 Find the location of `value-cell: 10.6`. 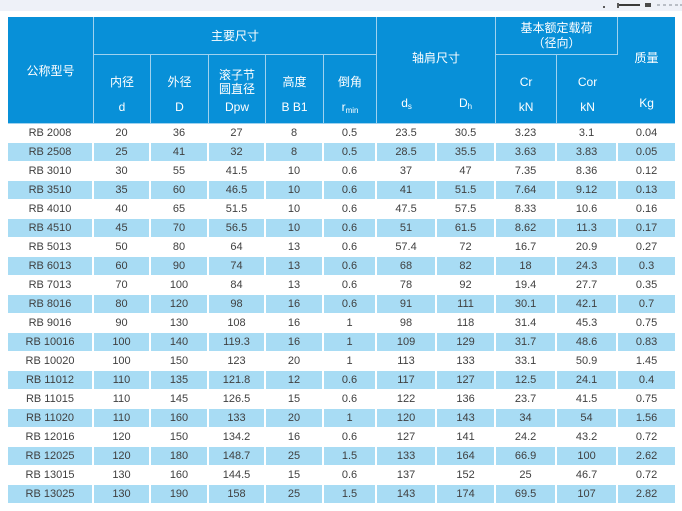

value-cell: 10.6 is located at coordinates (588, 209).